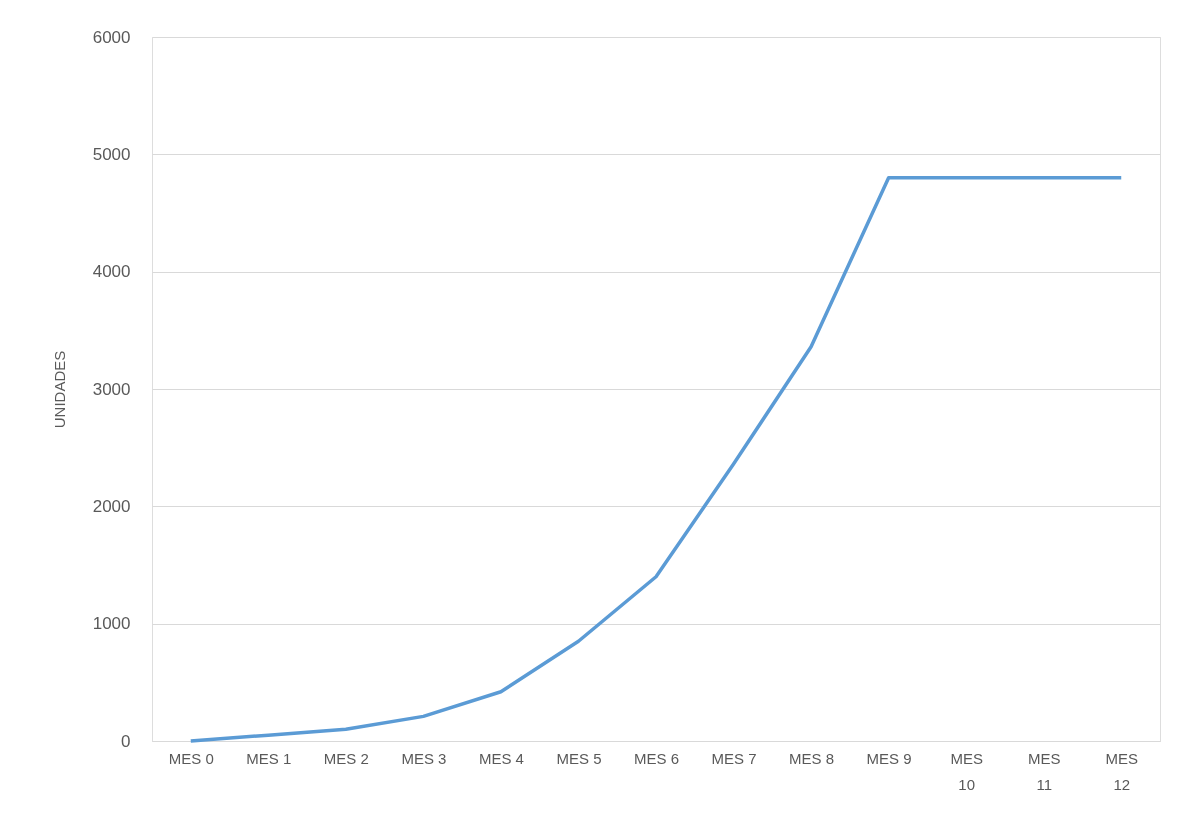 Image resolution: width=1189 pixels, height=819 pixels. What do you see at coordinates (424, 758) in the screenshot?
I see `x-tick-label: MES 3` at bounding box center [424, 758].